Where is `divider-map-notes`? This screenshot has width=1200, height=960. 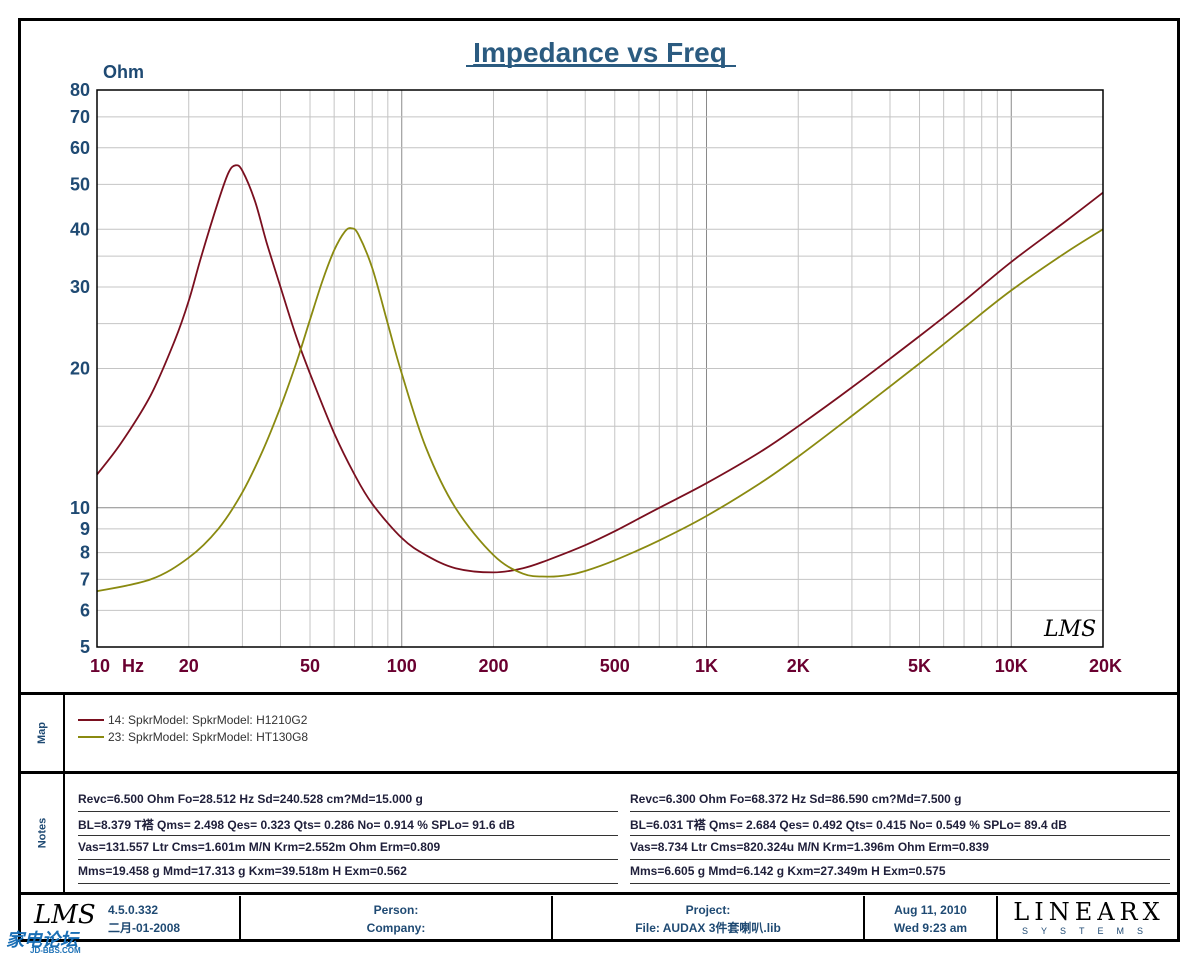 divider-map-notes is located at coordinates (599, 772).